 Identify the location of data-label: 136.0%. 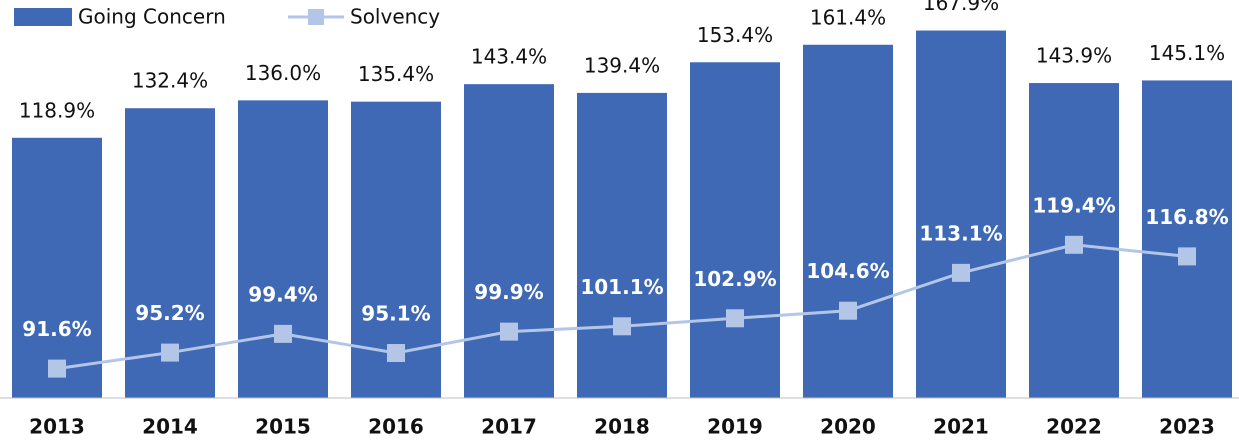
(283, 73).